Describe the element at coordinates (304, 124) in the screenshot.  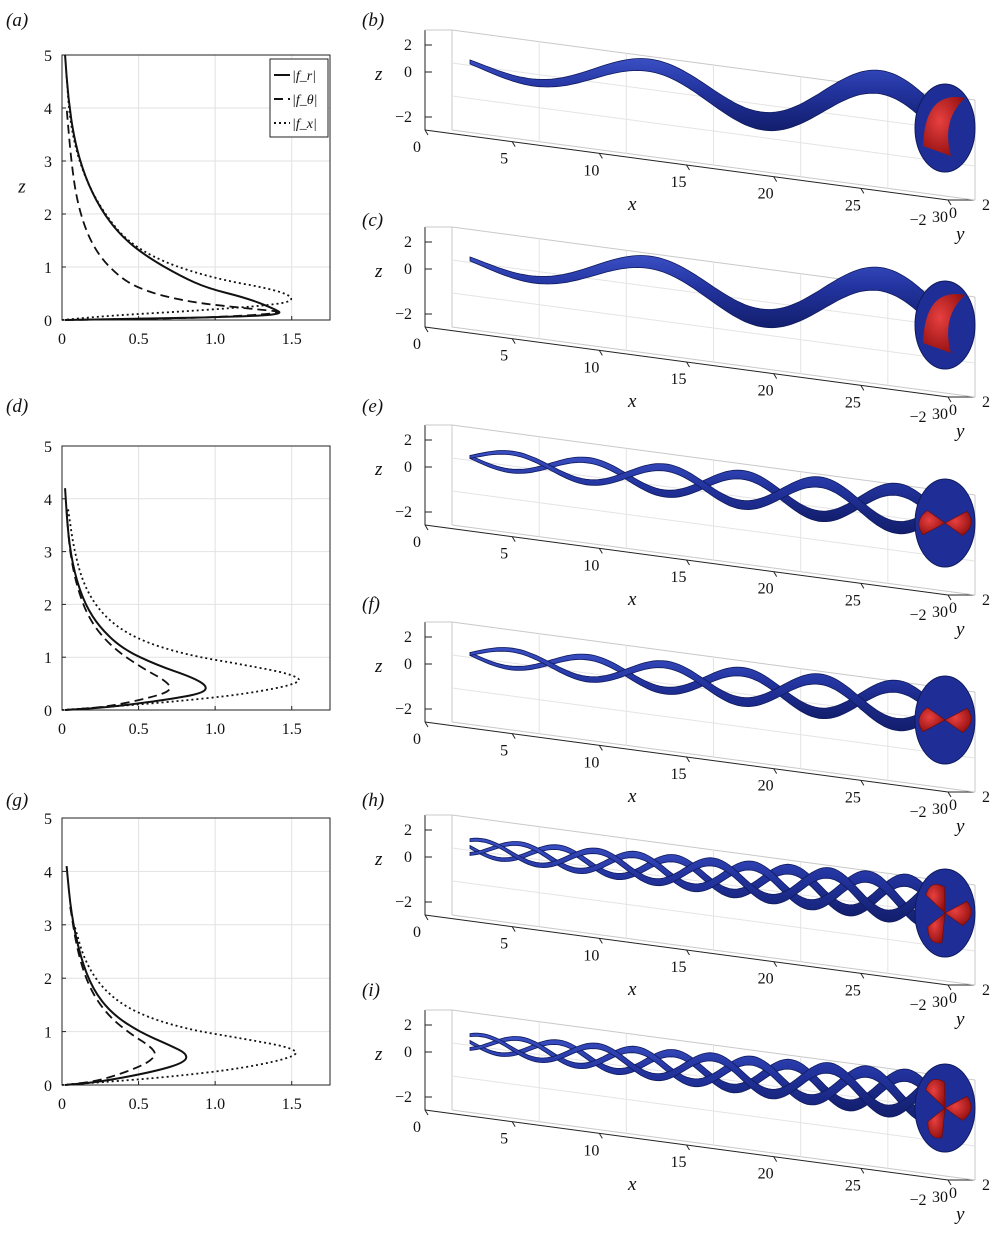
I see `legend-label: |f_x|` at that location.